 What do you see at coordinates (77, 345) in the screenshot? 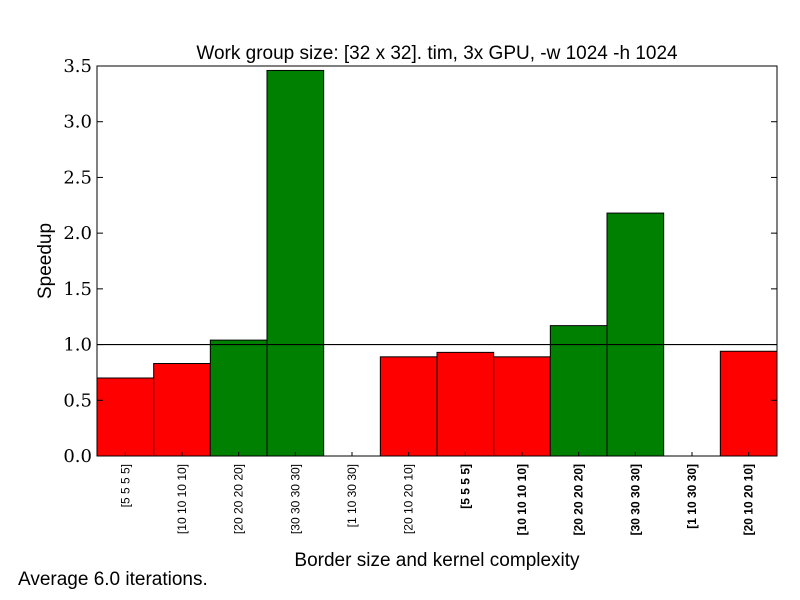
I see `y-tick-label: 1.0` at bounding box center [77, 345].